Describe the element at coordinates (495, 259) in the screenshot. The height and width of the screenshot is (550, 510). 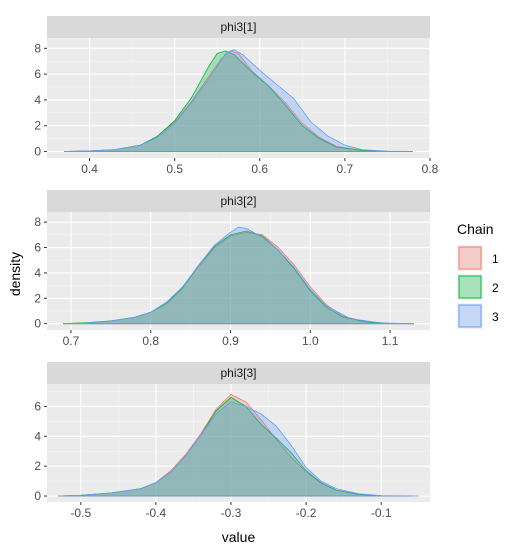
I see `legend-label-chain-1: 1` at that location.